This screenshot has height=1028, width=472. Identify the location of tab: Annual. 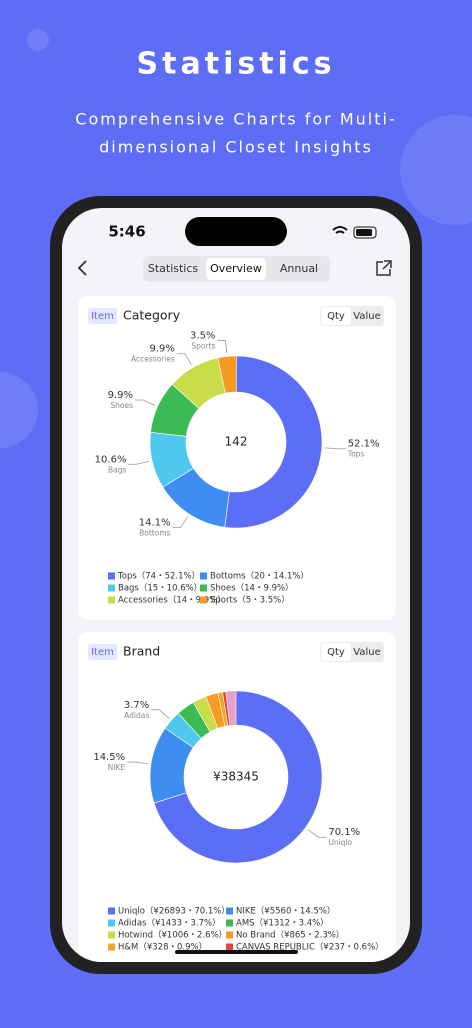
(299, 268).